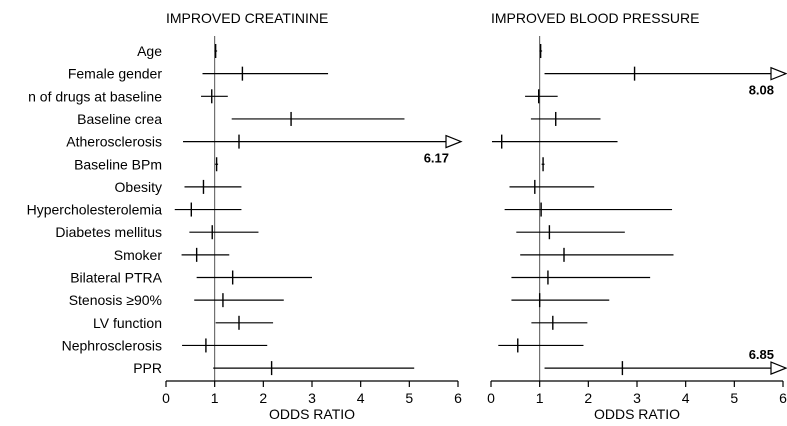  I want to click on ci-upper-label: 6.85, so click(761, 354).